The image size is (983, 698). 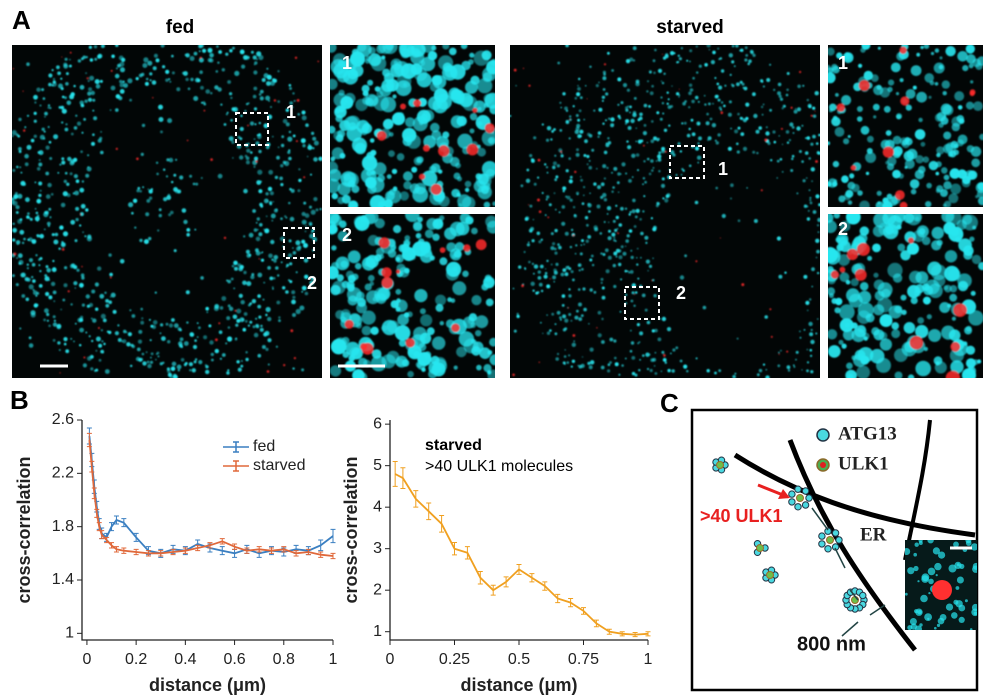 I want to click on inset-label: 1, so click(x=843, y=63).